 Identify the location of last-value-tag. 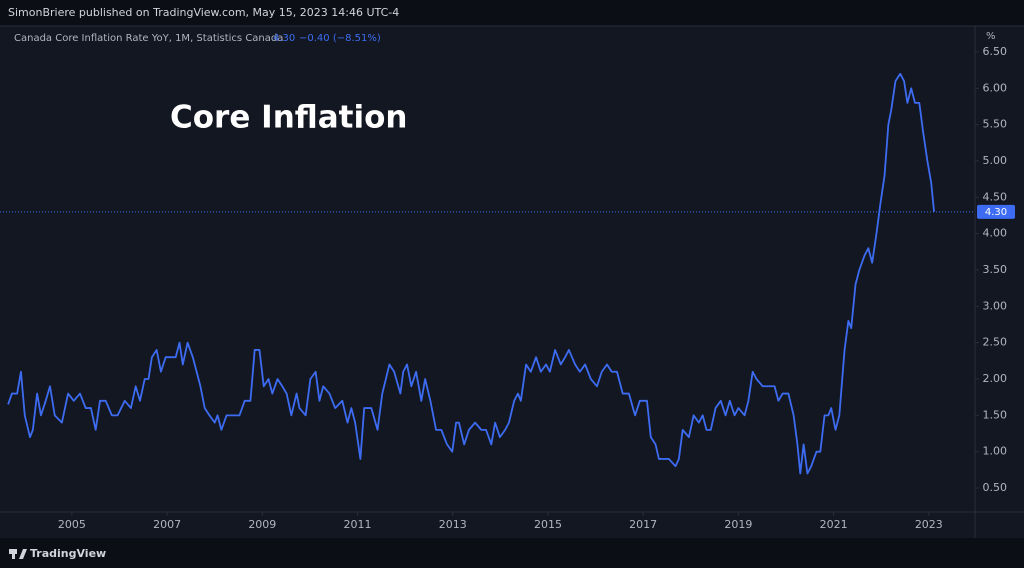
(996, 211).